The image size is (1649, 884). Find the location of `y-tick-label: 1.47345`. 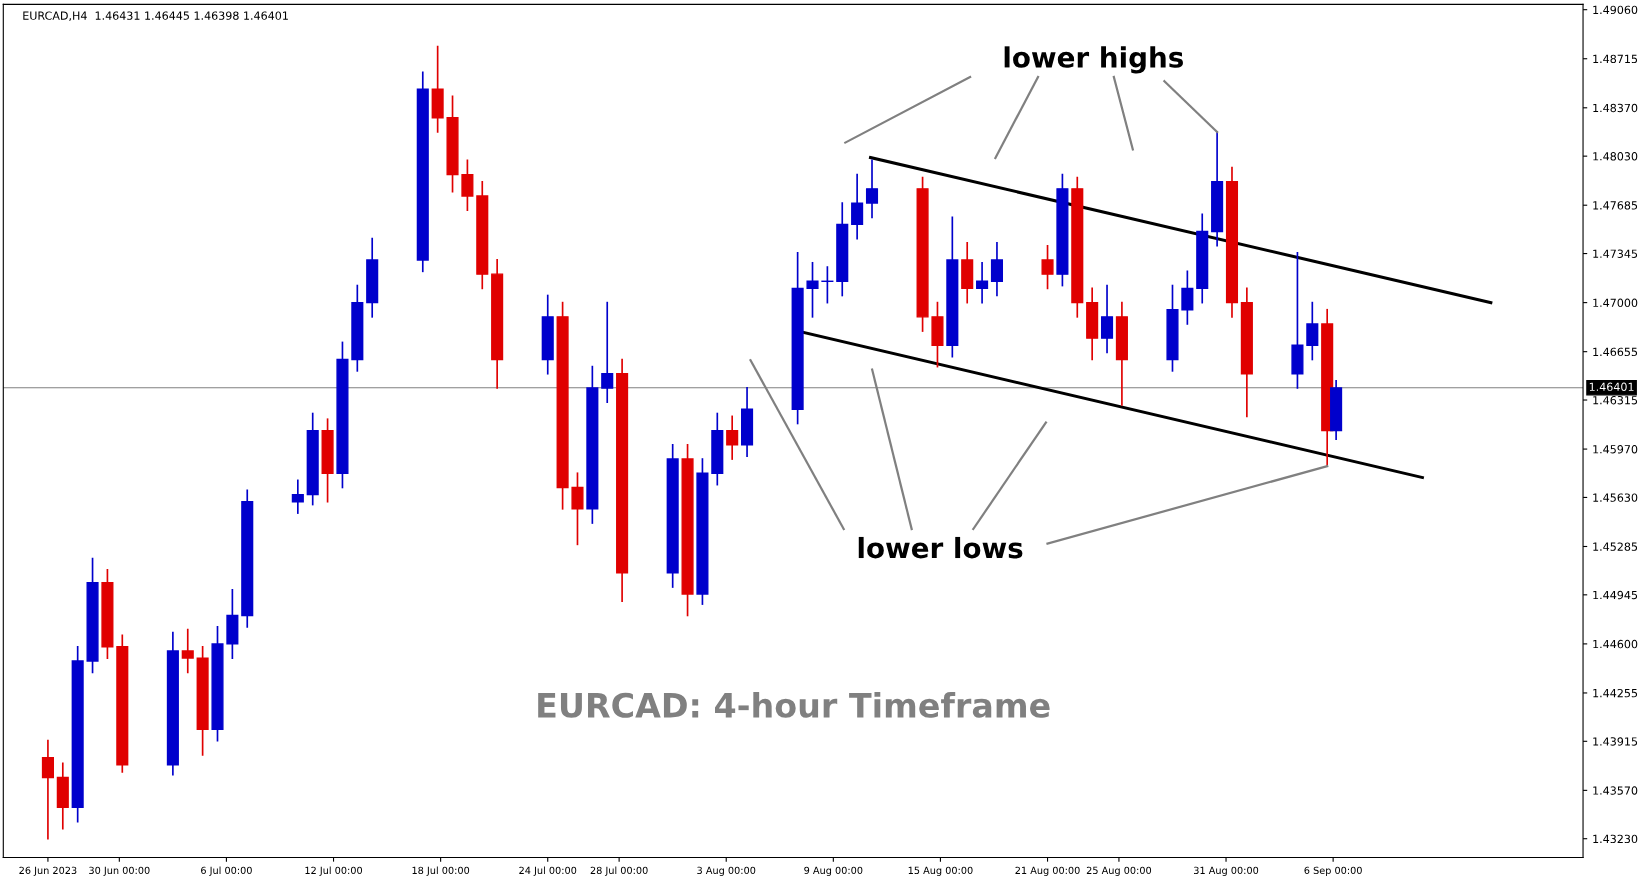

y-tick-label: 1.47345 is located at coordinates (1615, 253).